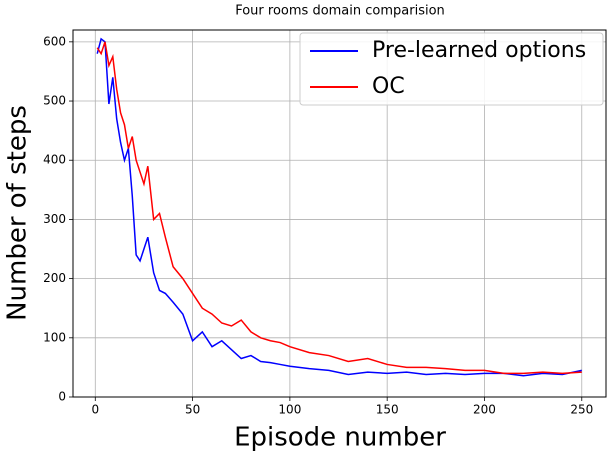  I want to click on legend-box, so click(451, 69).